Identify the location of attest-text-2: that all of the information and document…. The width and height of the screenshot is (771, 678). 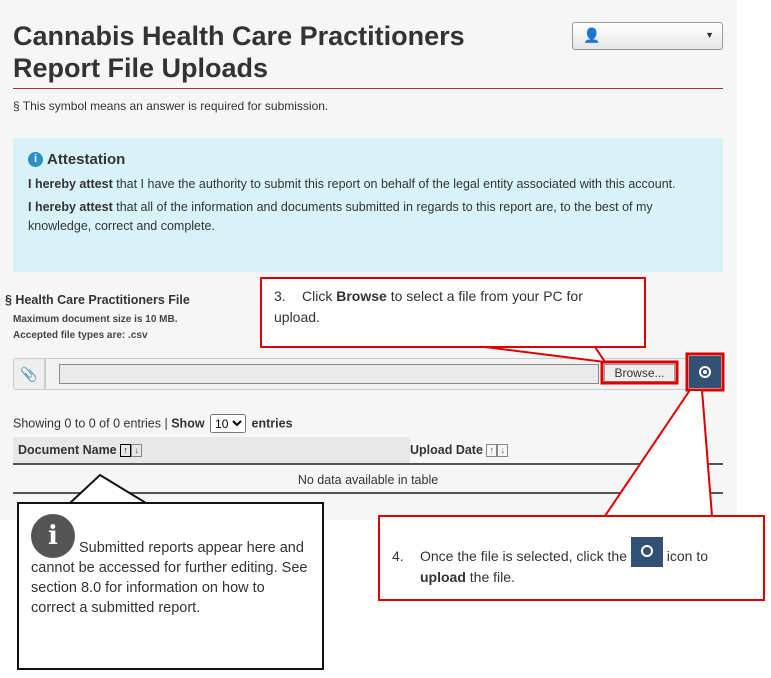
(340, 216).